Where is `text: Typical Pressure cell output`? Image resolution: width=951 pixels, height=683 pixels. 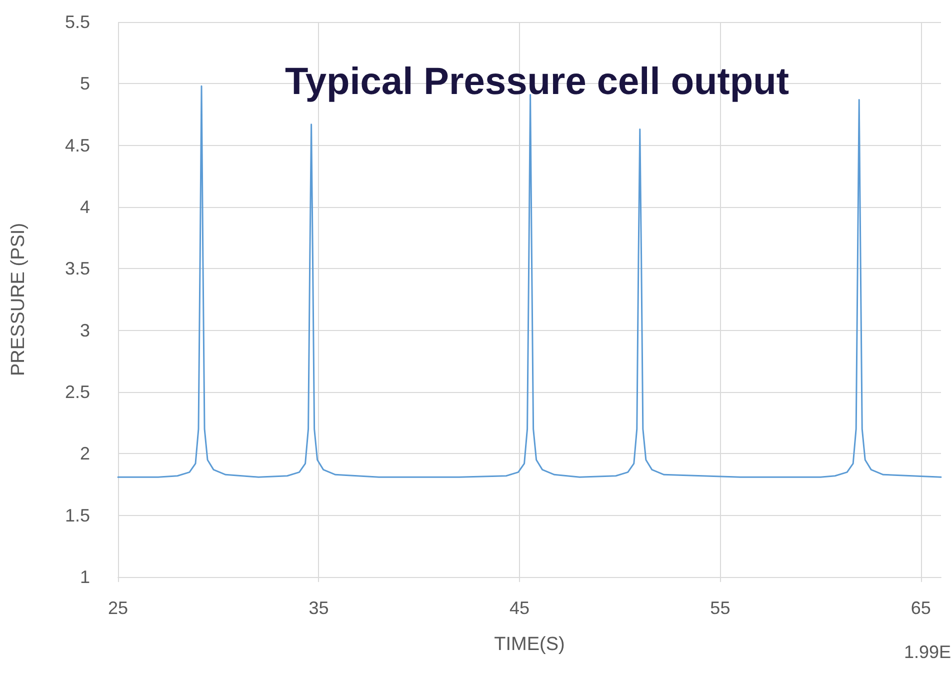 text: Typical Pressure cell output is located at coordinates (537, 82).